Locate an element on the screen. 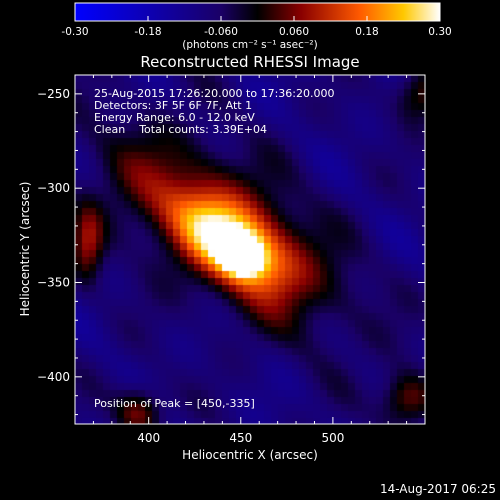  colorbar-tick-label: -0.30 is located at coordinates (74, 32).